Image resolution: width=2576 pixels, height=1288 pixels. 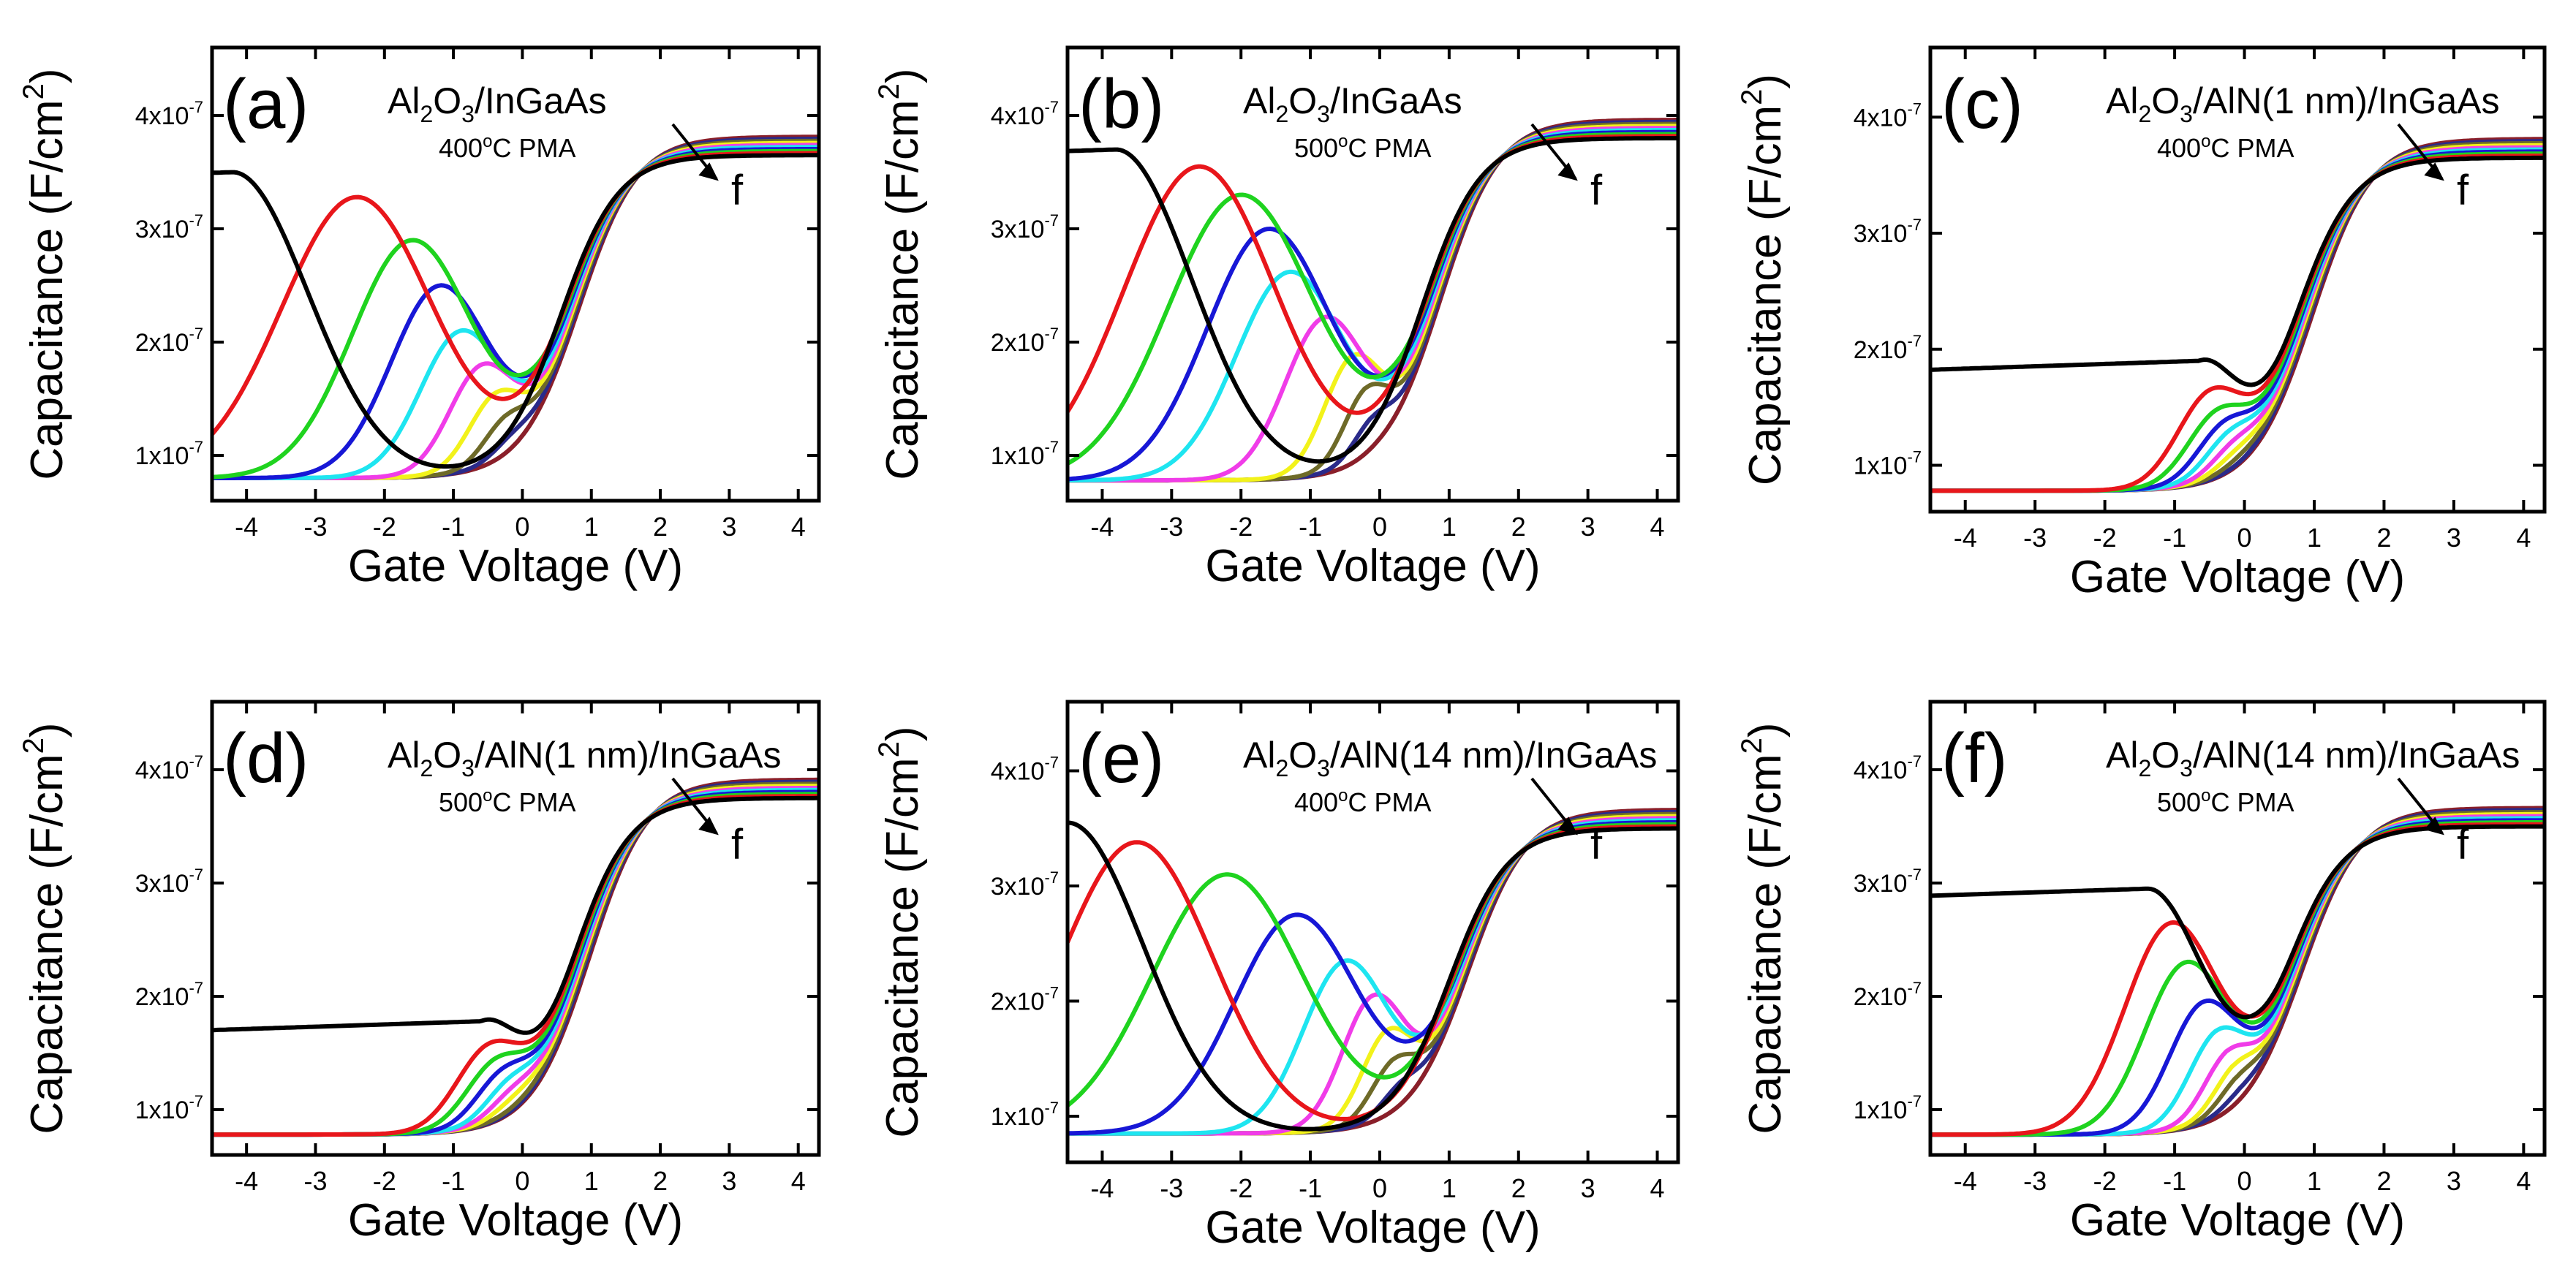 I want to click on panel-label: (e), so click(x=1121, y=758).